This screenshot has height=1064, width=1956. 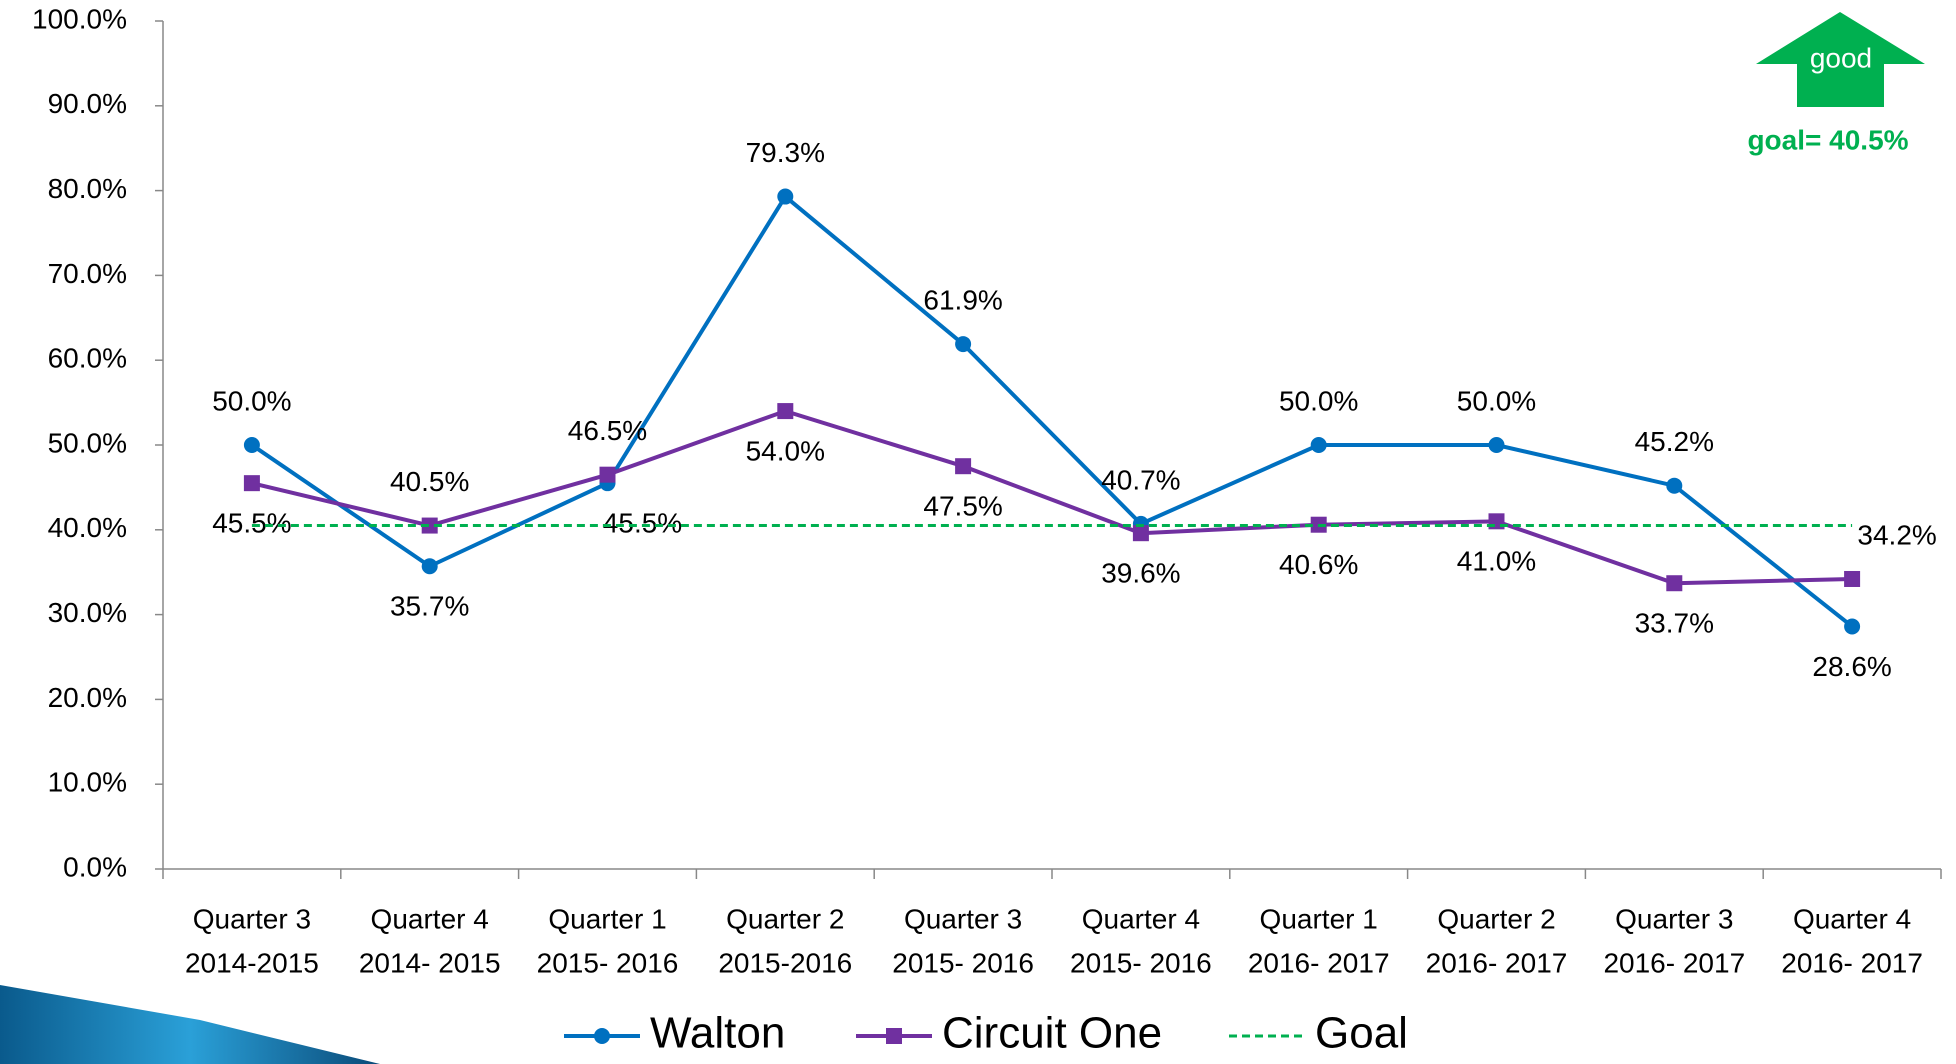 I want to click on legend-label: Circuit One, so click(x=1052, y=1033).